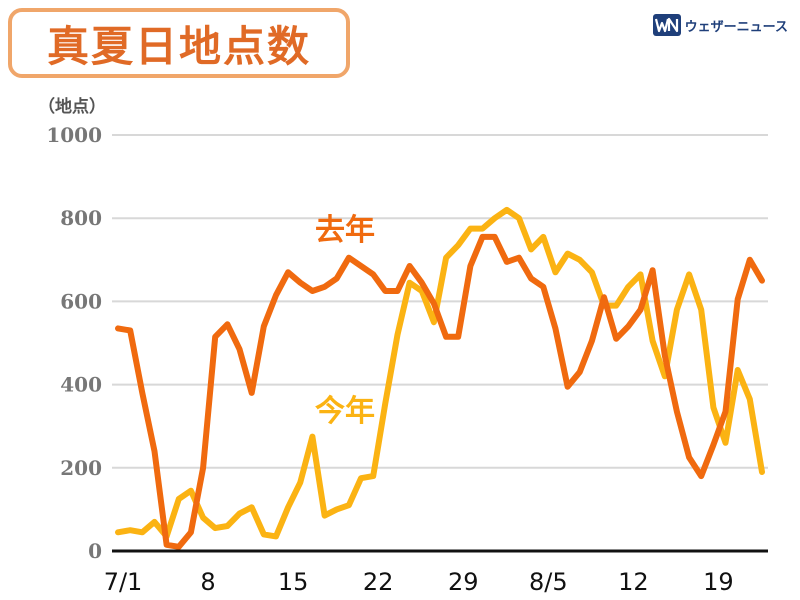  Describe the element at coordinates (633, 582) in the screenshot. I see `x-tick-label-42: 12` at that location.